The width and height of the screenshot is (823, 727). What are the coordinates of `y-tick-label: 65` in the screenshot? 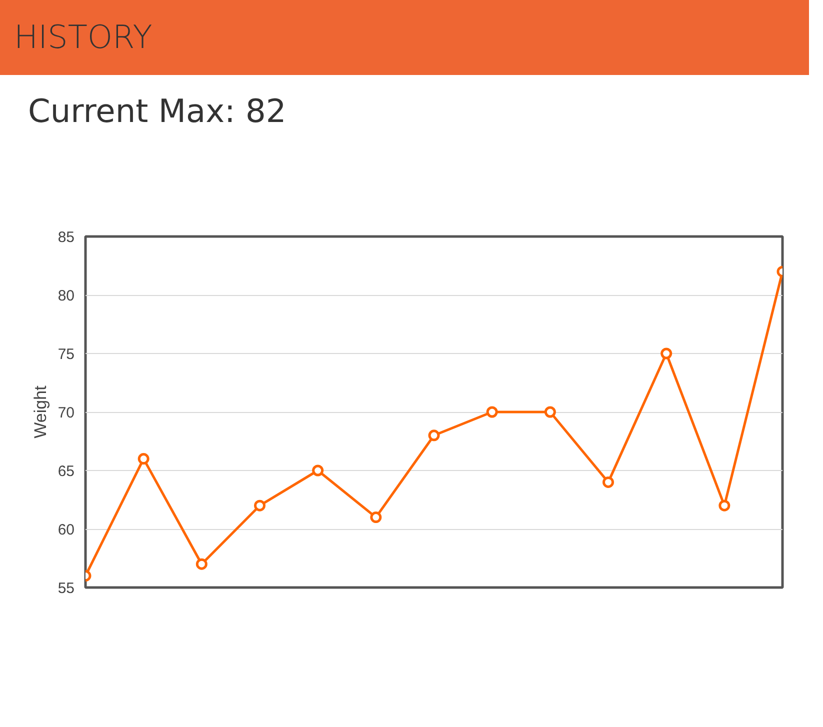 It's located at (66, 471).